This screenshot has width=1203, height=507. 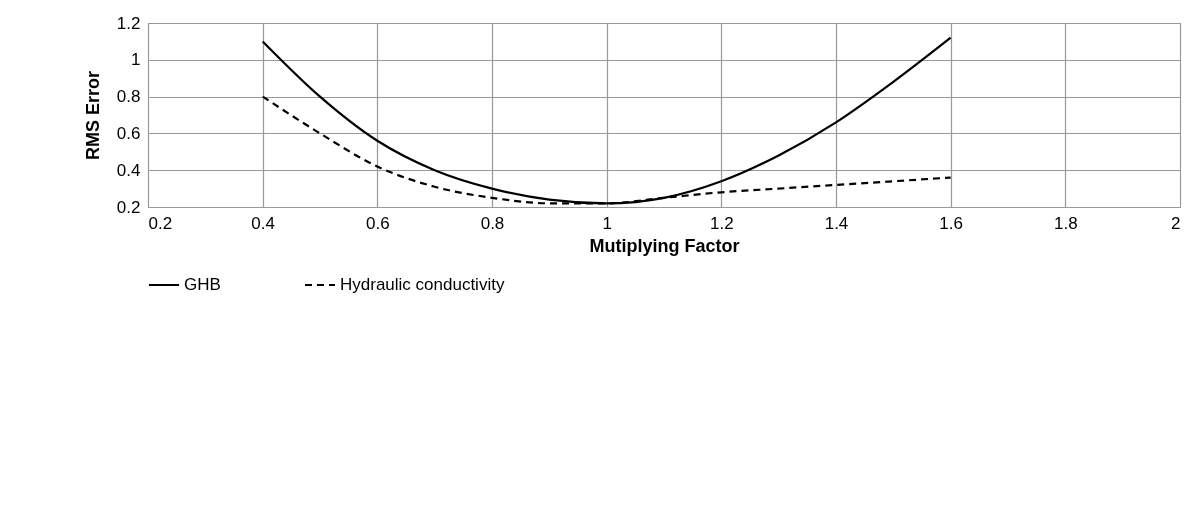 I want to click on x-tick-label: 1.4, so click(x=836, y=223).